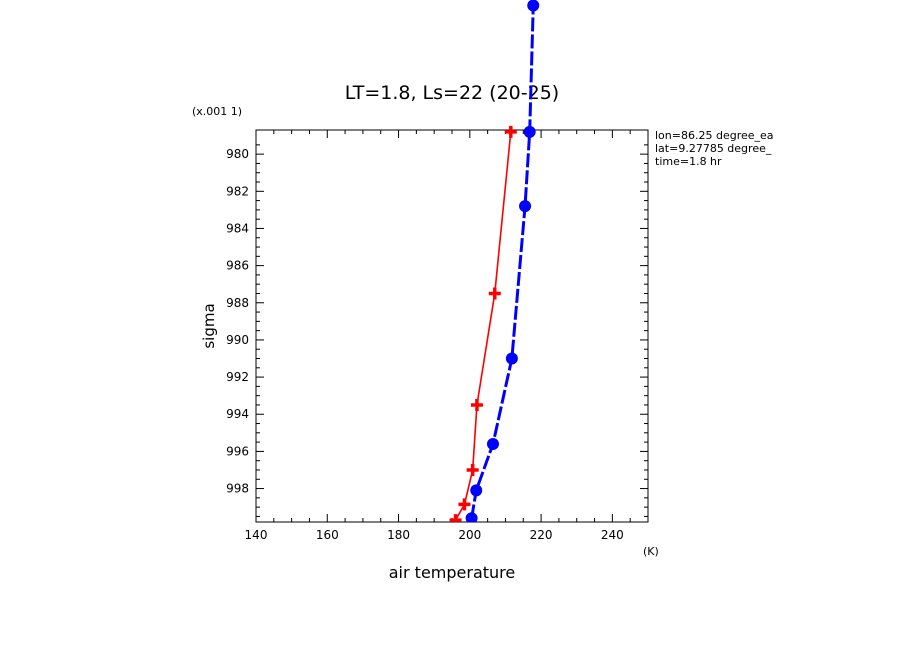 The width and height of the screenshot is (904, 659). What do you see at coordinates (651, 551) in the screenshot?
I see `x-axis-unit: (K)` at bounding box center [651, 551].